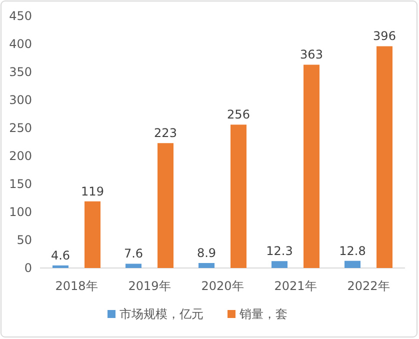 This screenshot has height=339, width=419. Describe the element at coordinates (279, 251) in the screenshot. I see `data-label: 12.3` at that location.